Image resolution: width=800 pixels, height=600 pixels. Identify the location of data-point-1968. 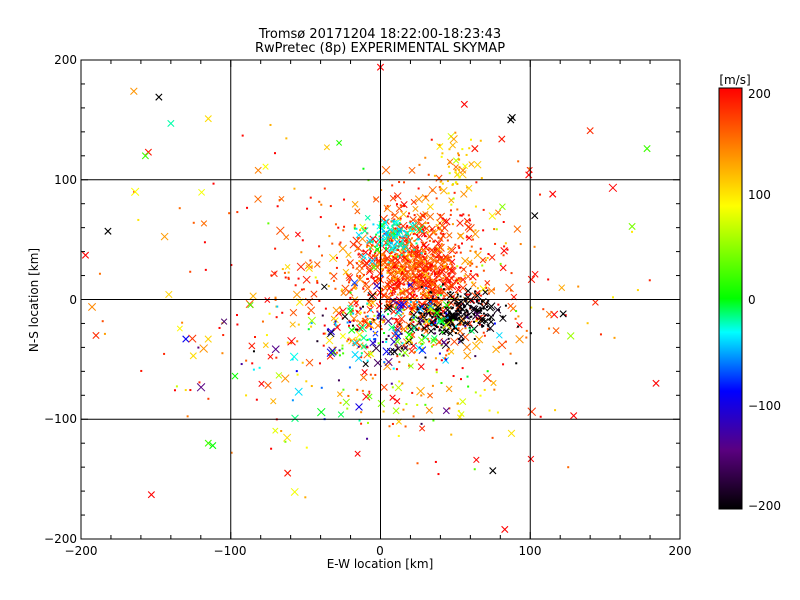
(394, 223).